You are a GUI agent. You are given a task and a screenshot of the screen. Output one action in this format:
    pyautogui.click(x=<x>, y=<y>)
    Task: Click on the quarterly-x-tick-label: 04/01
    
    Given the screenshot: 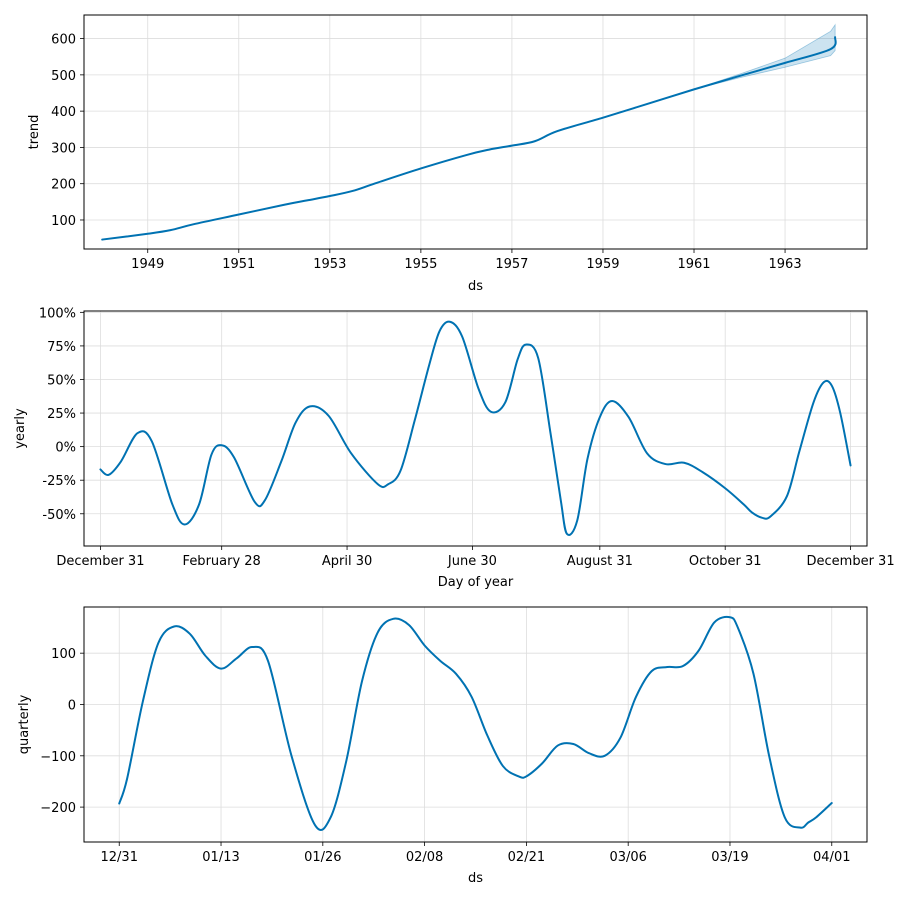 What is the action you would take?
    pyautogui.click(x=831, y=857)
    